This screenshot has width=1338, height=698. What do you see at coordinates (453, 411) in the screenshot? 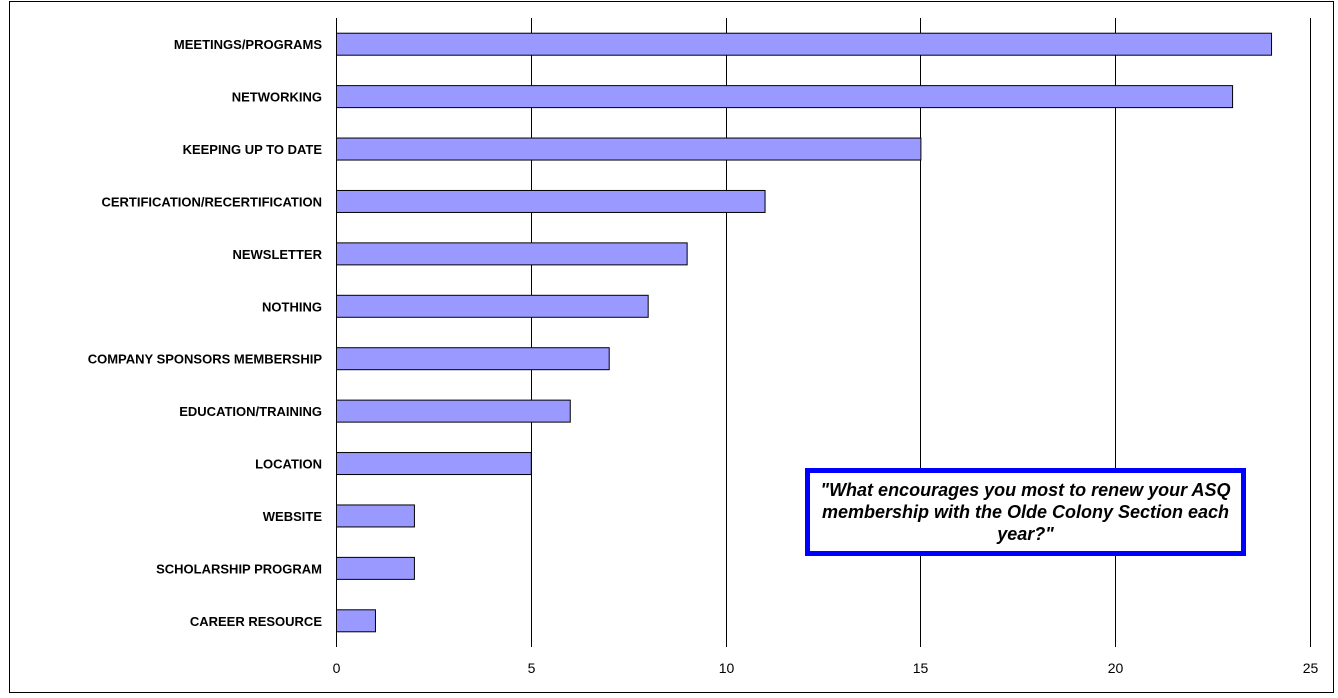
I see `bar-education-training` at bounding box center [453, 411].